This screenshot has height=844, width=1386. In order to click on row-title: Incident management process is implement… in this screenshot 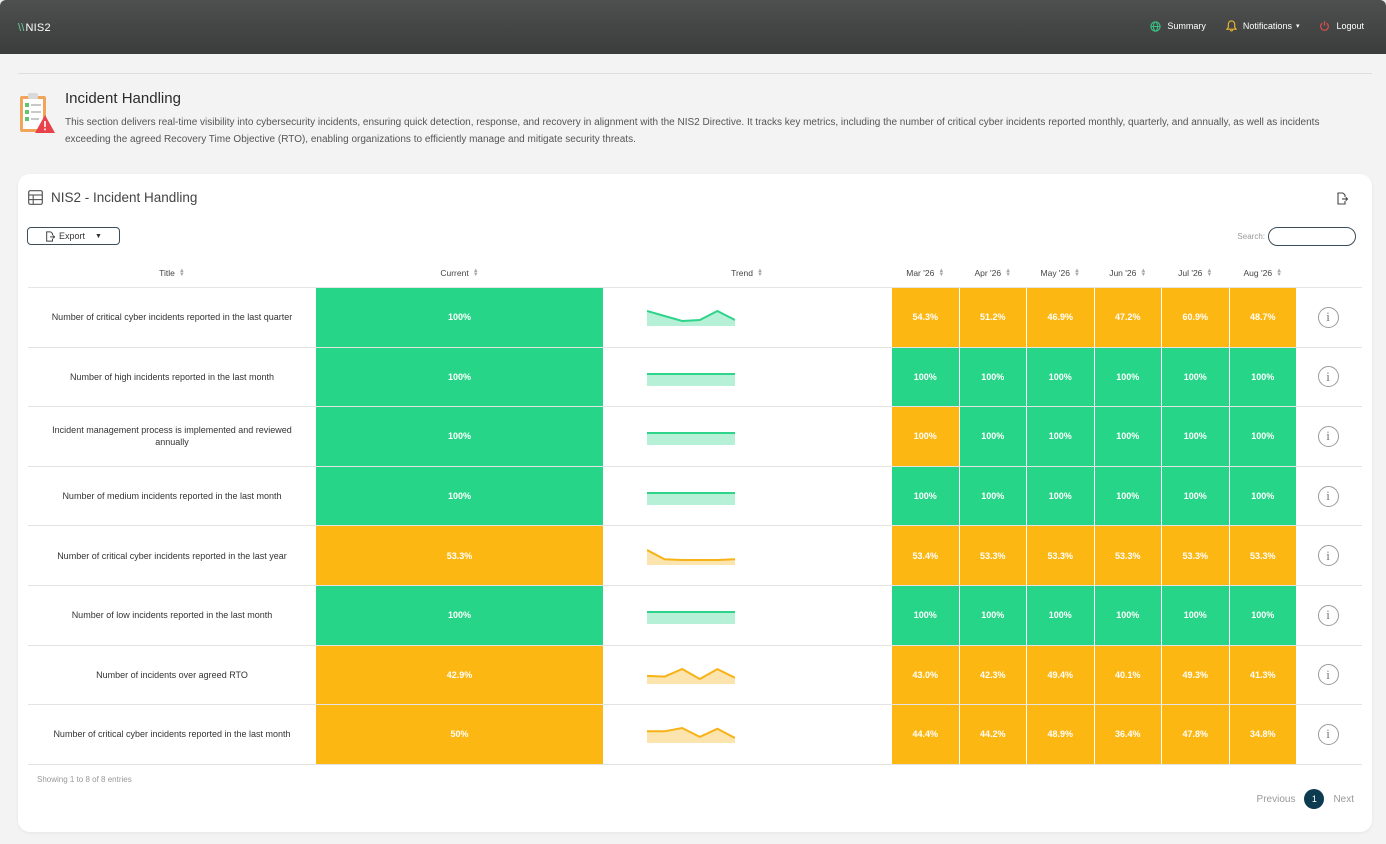, I will do `click(172, 436)`.